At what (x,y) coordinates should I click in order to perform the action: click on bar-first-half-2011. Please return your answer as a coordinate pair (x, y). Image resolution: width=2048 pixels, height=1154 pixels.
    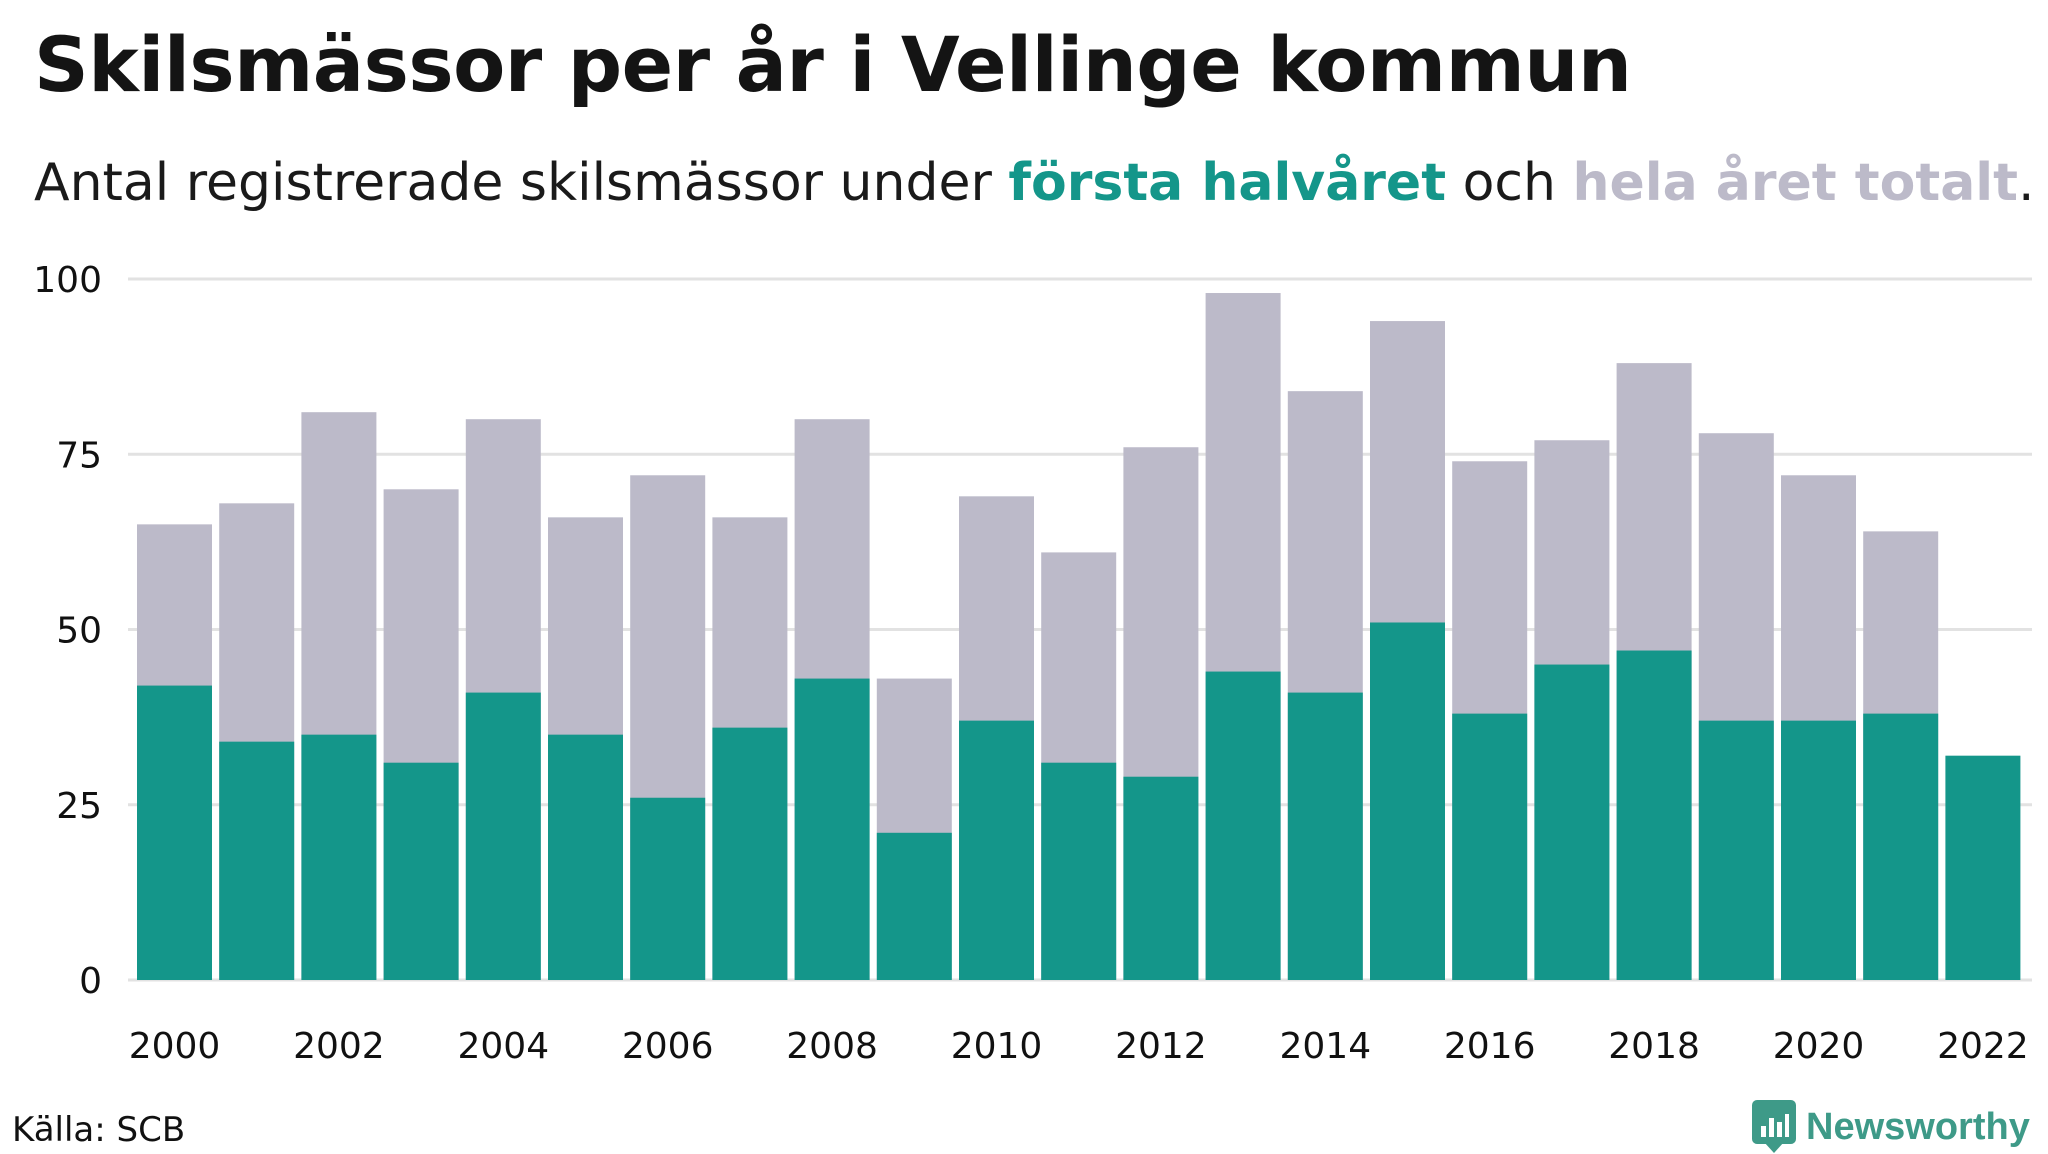
    Looking at the image, I should click on (1079, 871).